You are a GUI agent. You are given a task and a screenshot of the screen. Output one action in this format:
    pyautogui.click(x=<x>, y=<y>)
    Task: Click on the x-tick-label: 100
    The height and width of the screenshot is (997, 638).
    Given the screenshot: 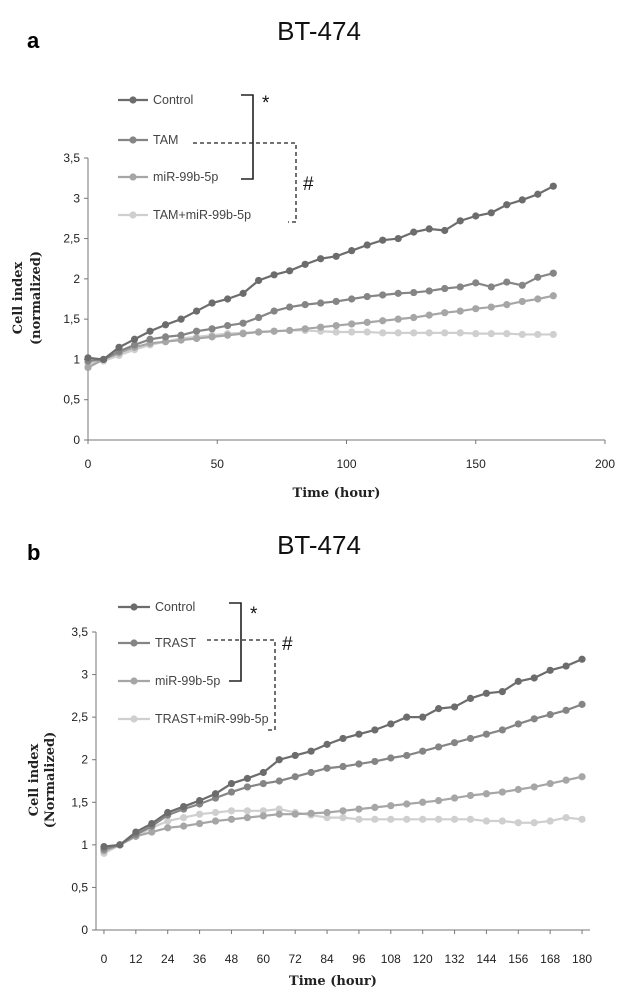 What is the action you would take?
    pyautogui.click(x=346, y=464)
    